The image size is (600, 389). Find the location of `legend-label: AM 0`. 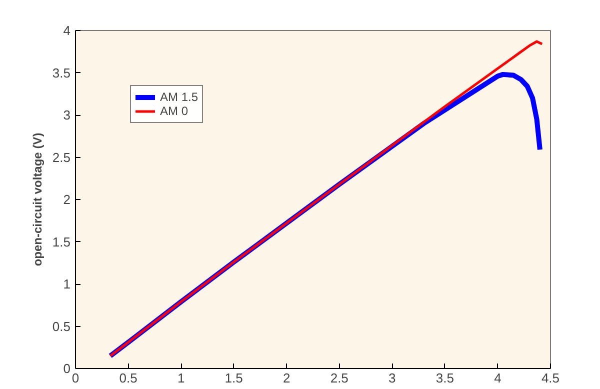

legend-label: AM 0 is located at coordinates (174, 111).